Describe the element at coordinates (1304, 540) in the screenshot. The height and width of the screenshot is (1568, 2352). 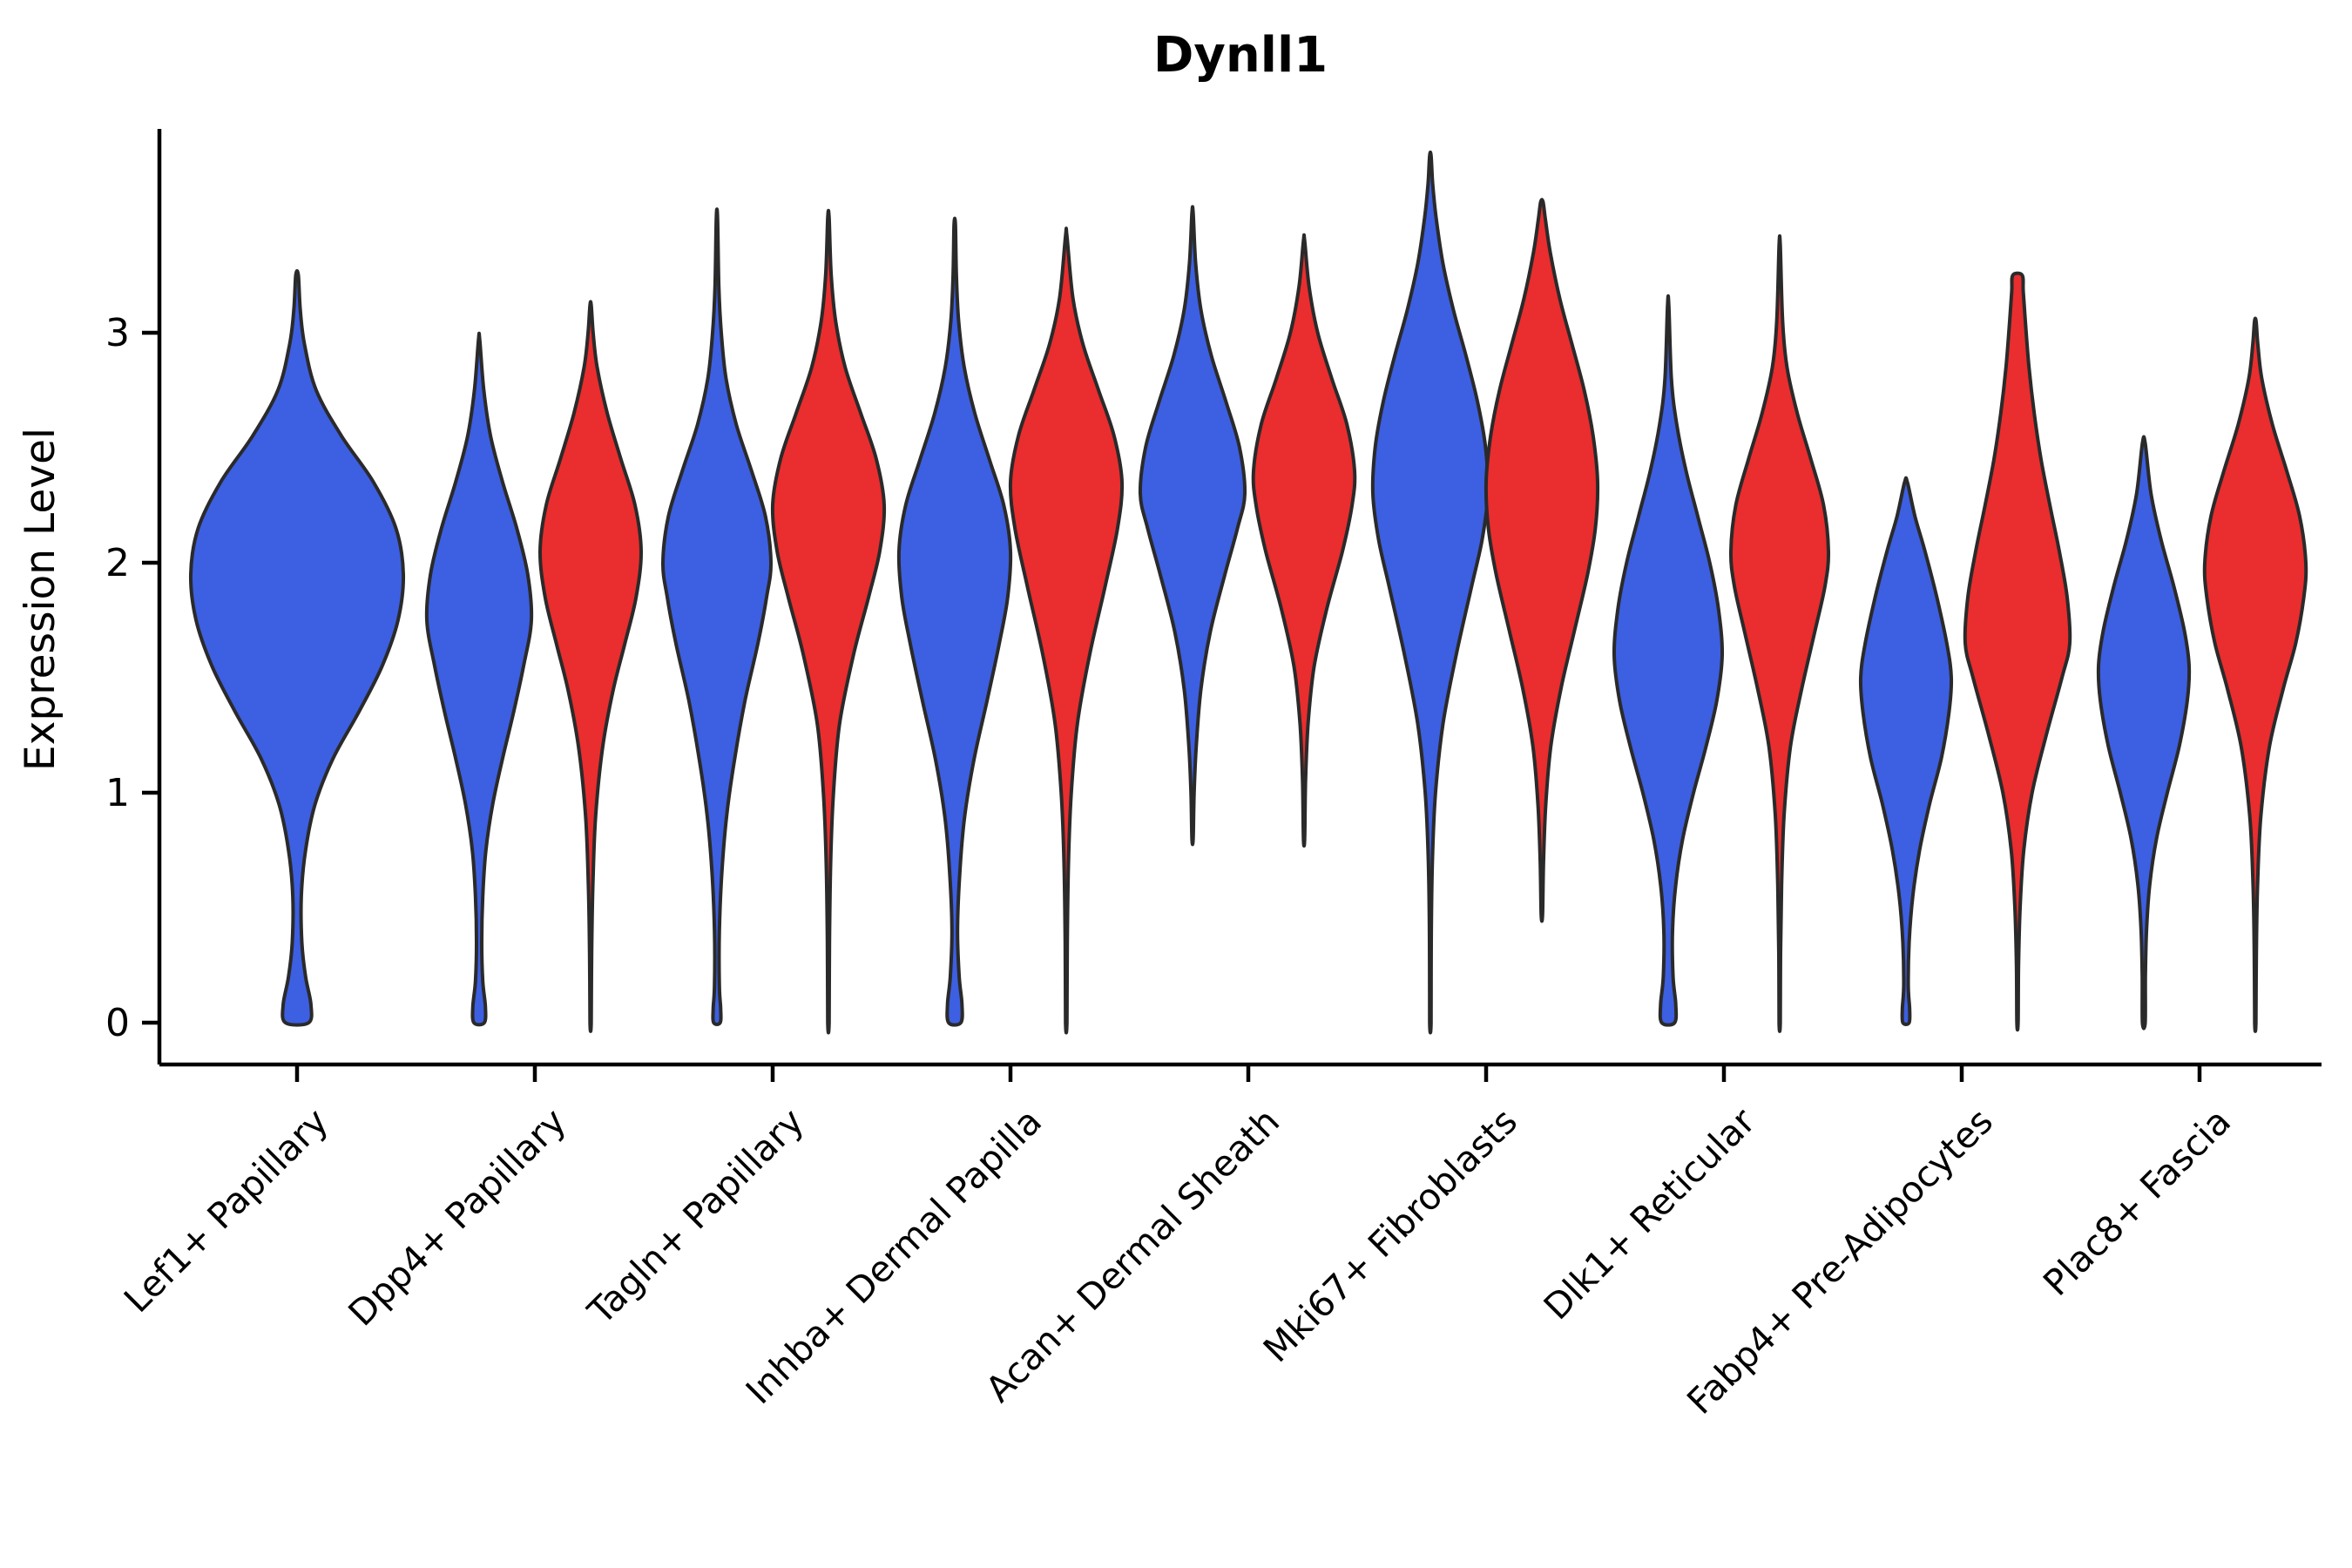
I see `violin-acan-group-red` at that location.